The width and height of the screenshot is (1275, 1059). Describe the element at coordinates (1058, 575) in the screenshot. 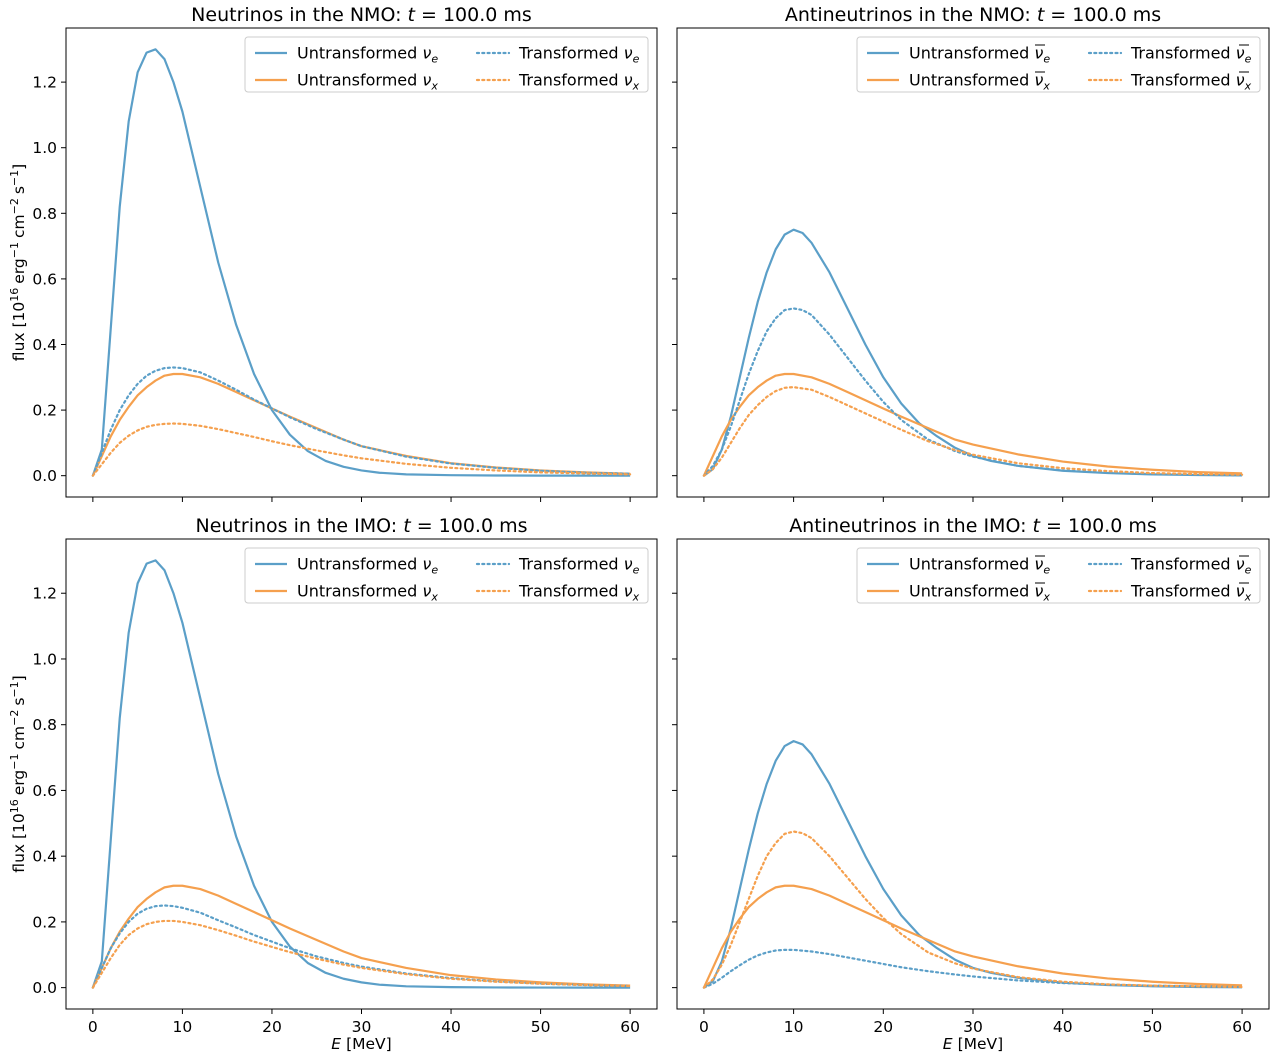

I see `legend-box` at that location.